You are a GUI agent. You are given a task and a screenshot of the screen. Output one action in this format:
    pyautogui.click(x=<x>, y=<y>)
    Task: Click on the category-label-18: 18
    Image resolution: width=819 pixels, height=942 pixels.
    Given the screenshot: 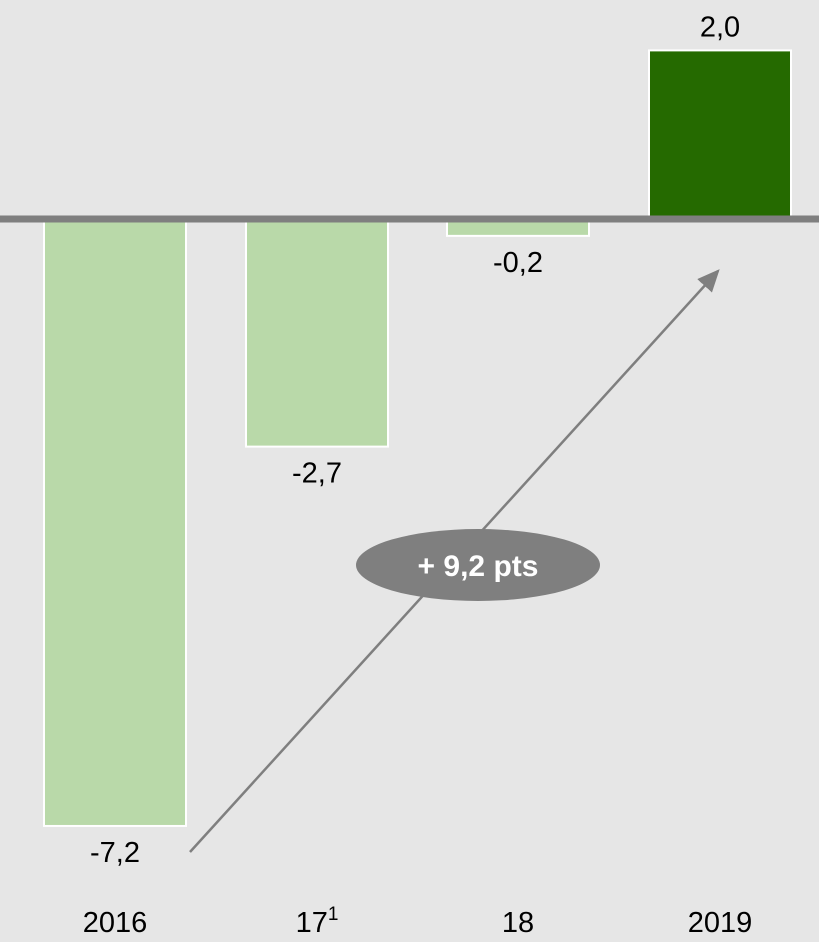 What is the action you would take?
    pyautogui.click(x=518, y=923)
    